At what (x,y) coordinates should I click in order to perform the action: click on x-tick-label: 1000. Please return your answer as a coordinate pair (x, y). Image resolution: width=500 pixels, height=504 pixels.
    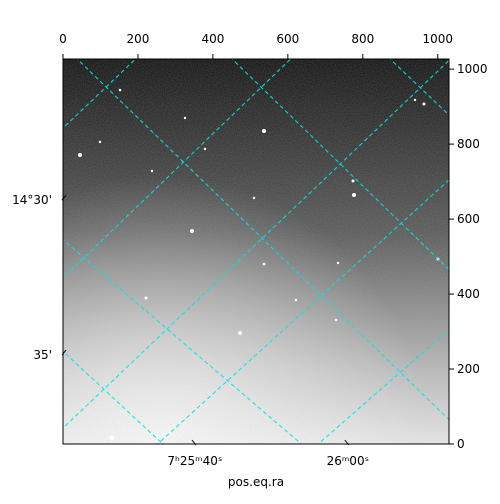
    Looking at the image, I should click on (437, 39).